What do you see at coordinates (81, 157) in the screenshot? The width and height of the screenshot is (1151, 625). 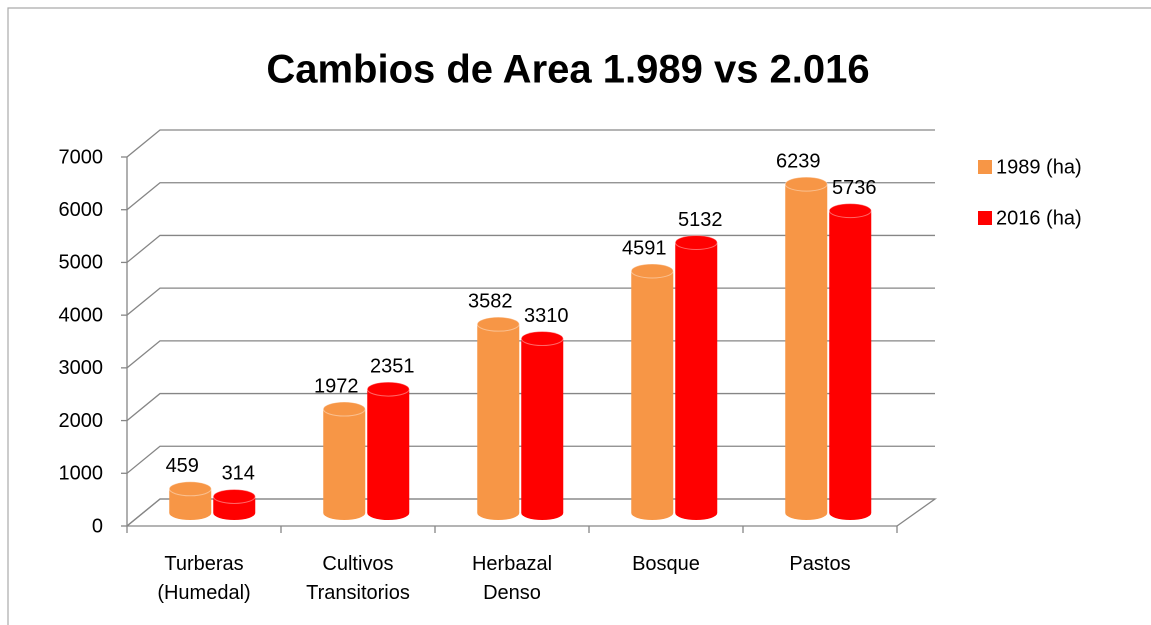 I see `y-tick-label: 7000` at bounding box center [81, 157].